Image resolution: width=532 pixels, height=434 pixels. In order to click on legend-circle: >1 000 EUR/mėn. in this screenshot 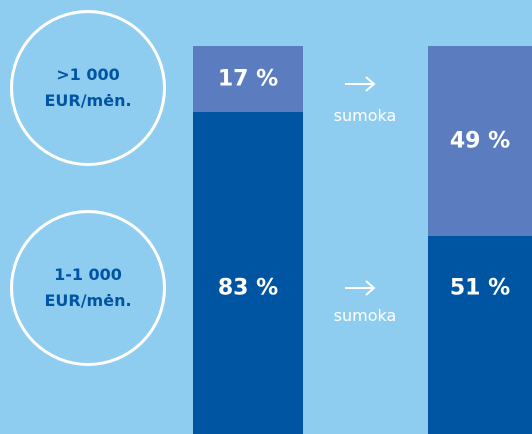, I will do `click(88, 88)`.